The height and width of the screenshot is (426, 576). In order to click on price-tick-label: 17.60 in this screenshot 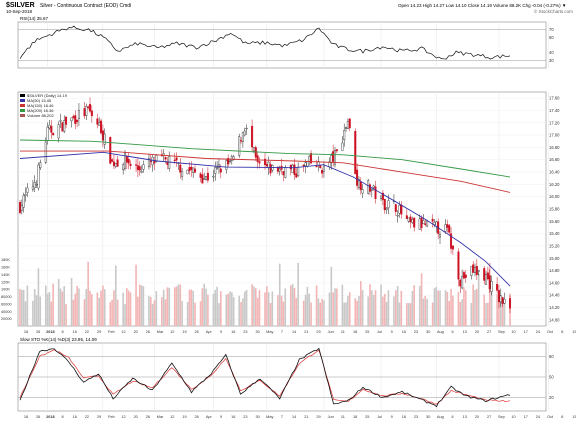, I will do `click(554, 98)`.